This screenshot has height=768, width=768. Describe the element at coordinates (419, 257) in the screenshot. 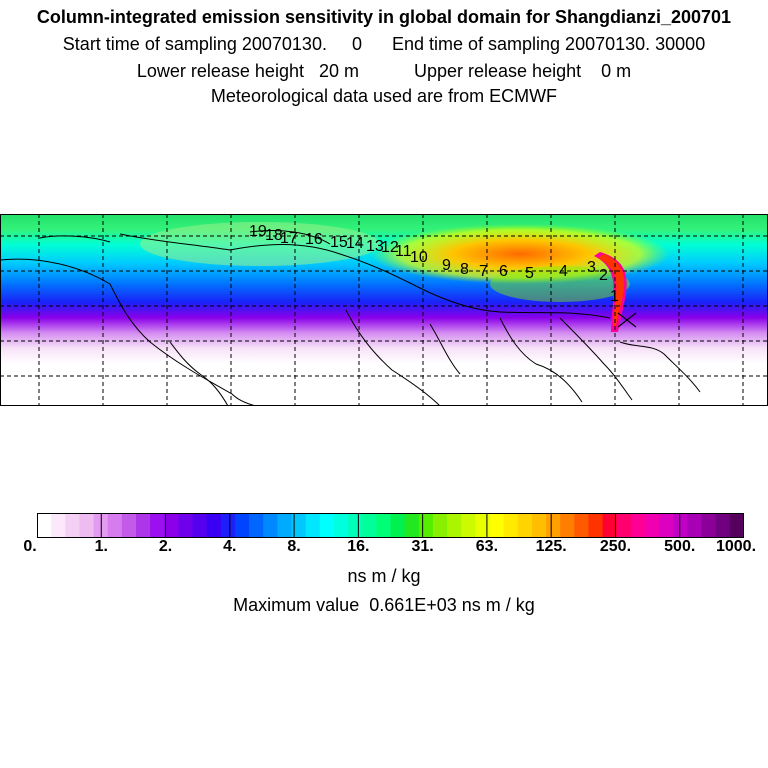

I see `day-label-10: 10` at that location.